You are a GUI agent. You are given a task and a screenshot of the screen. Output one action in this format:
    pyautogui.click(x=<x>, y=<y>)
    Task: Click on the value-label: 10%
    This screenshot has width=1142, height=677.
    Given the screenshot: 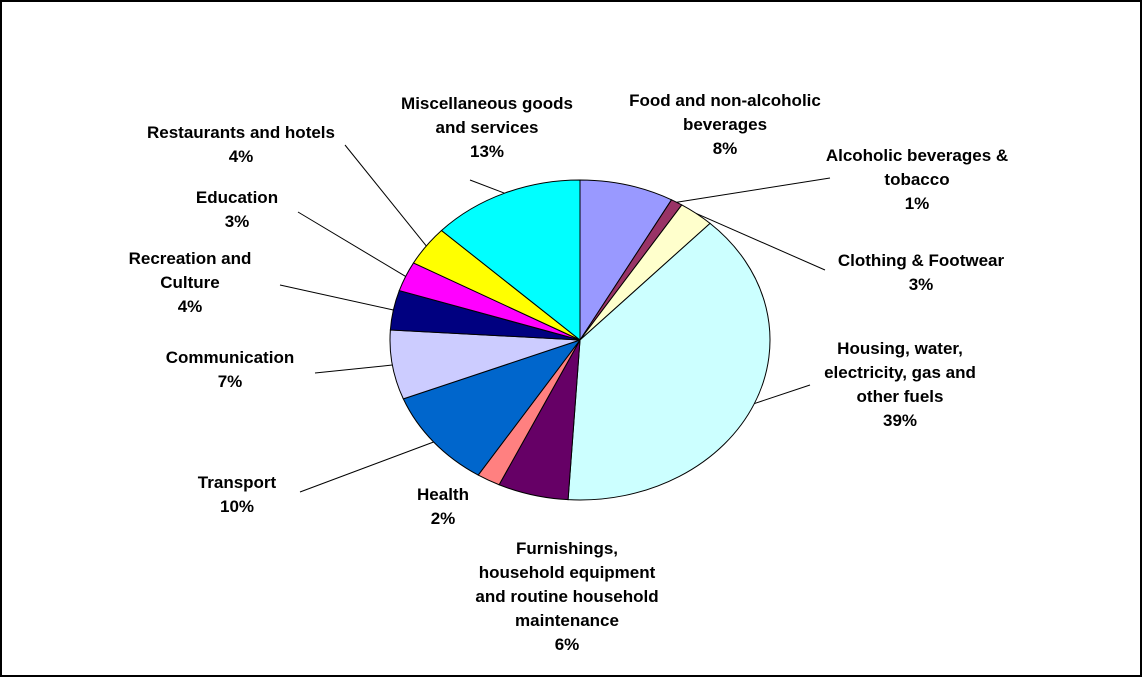 What is the action you would take?
    pyautogui.click(x=237, y=506)
    